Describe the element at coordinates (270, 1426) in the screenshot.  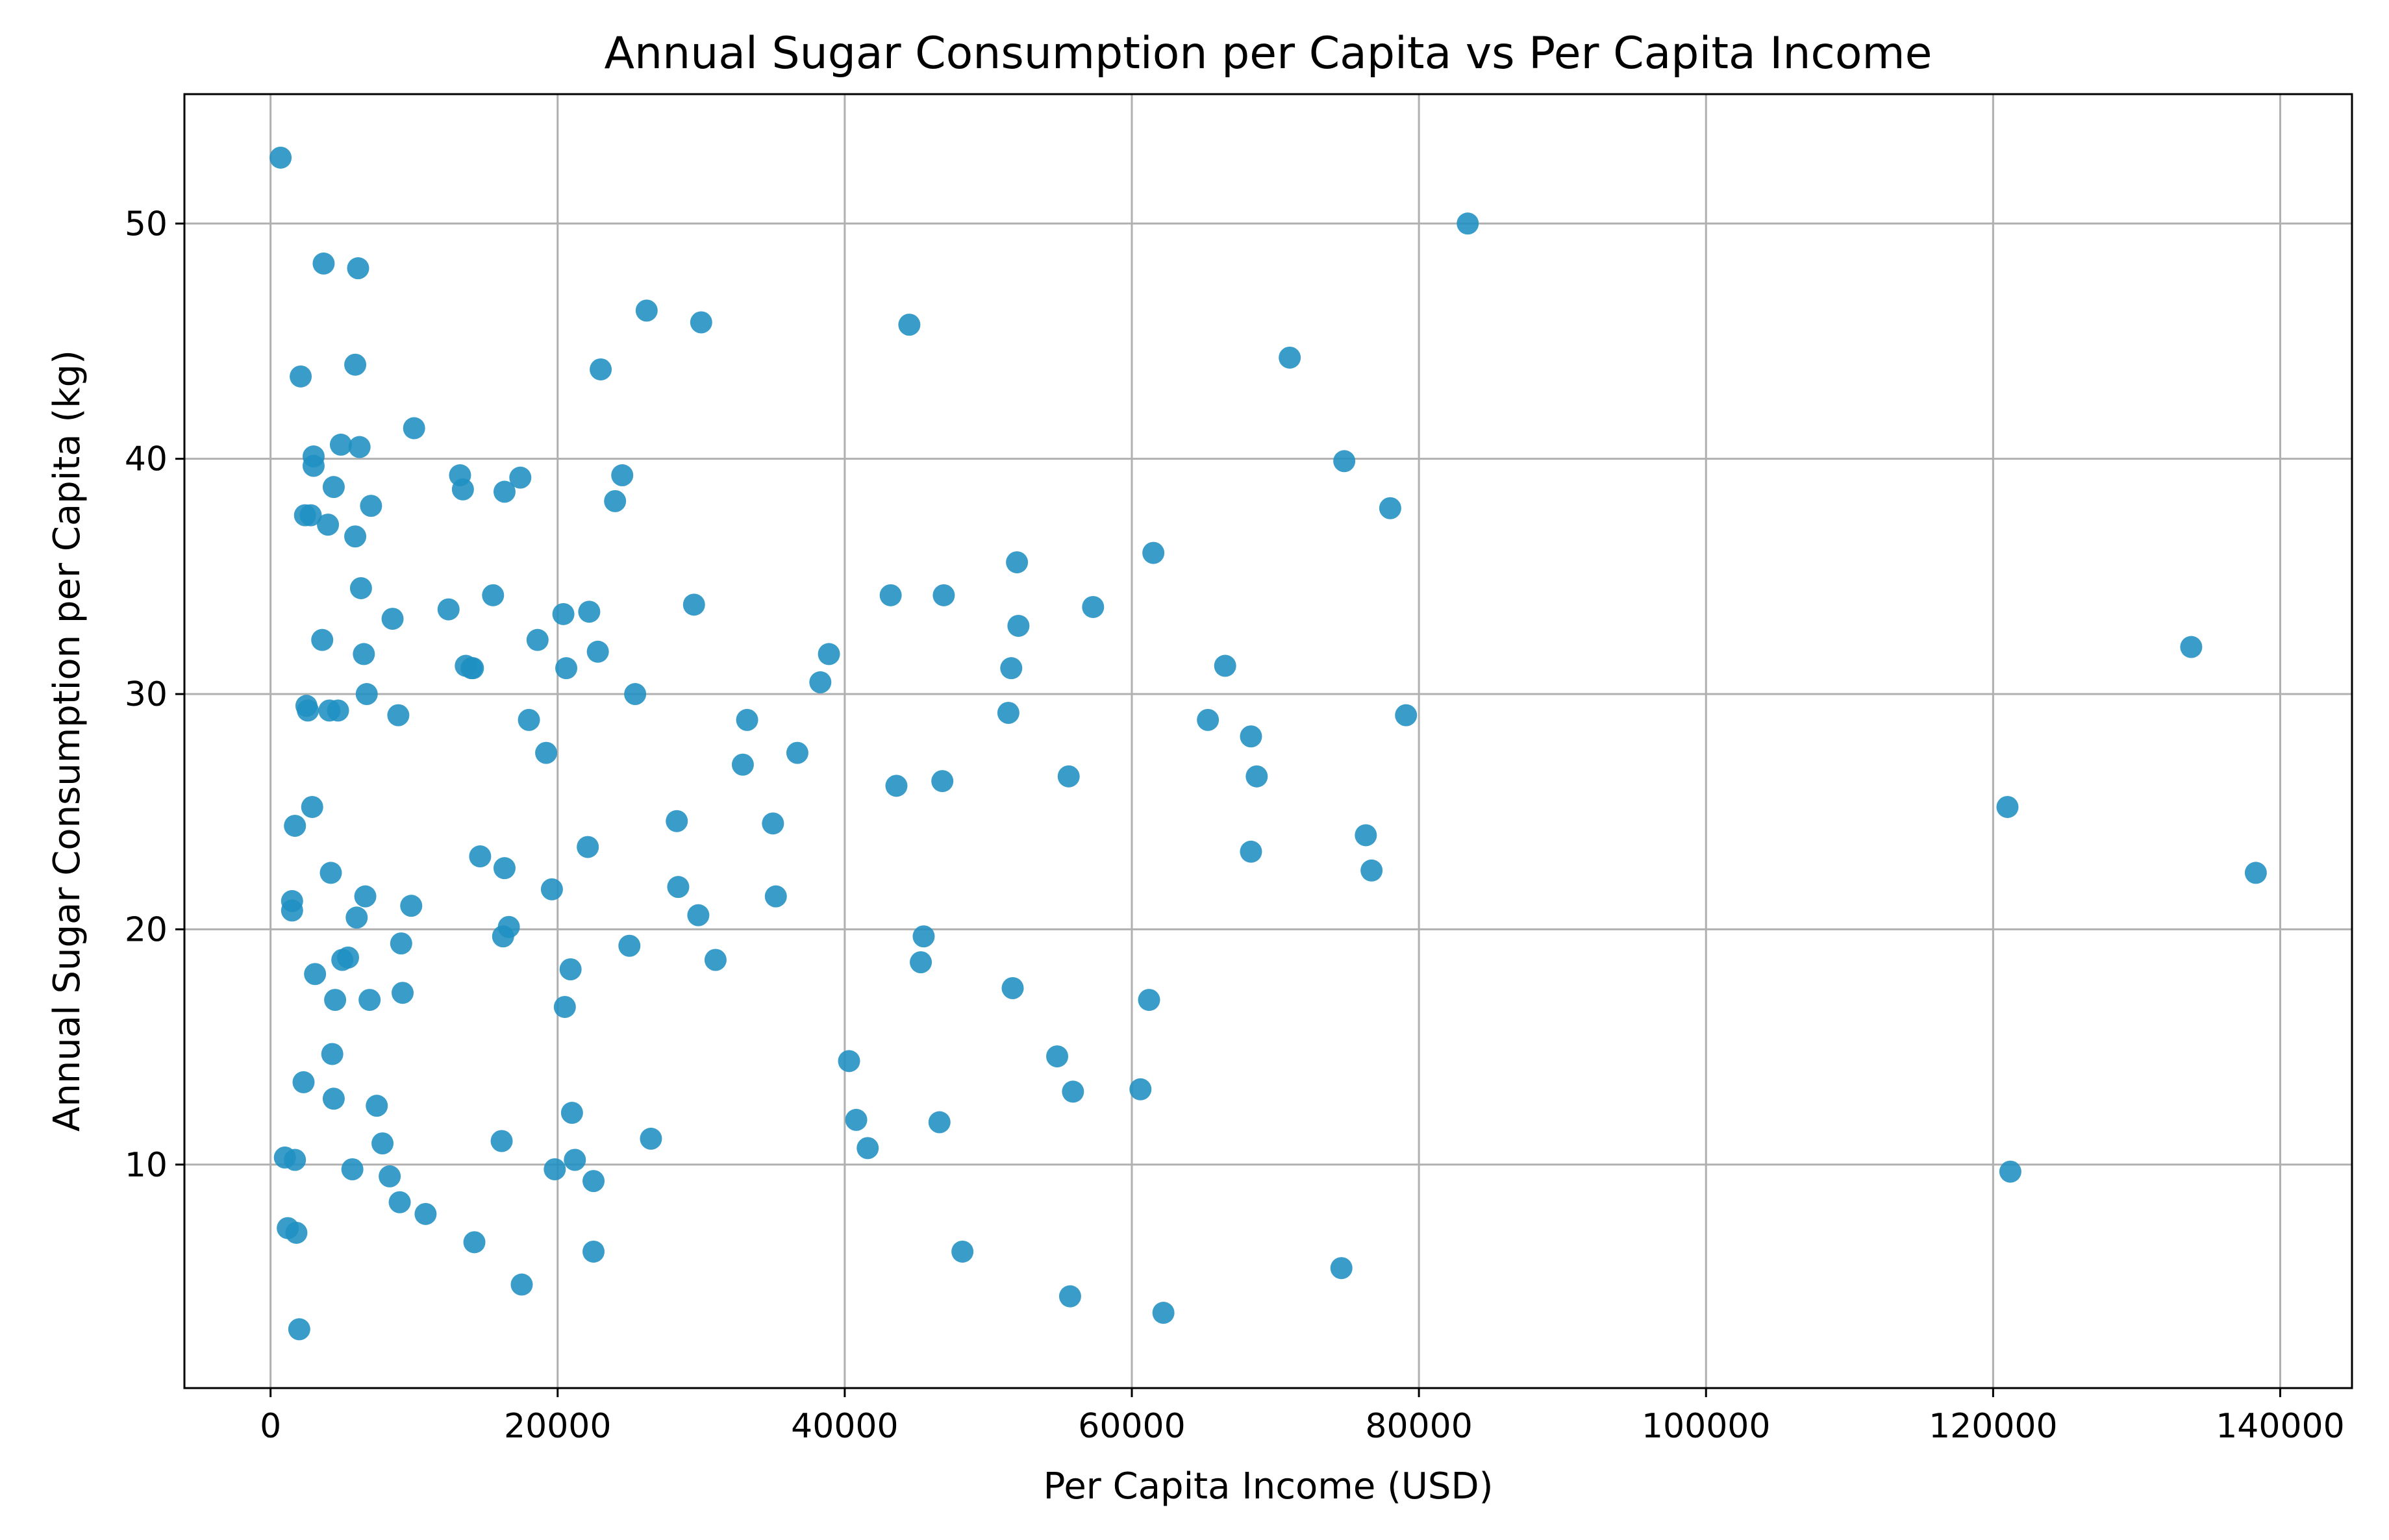
I see `x-tick-label: 0` at that location.